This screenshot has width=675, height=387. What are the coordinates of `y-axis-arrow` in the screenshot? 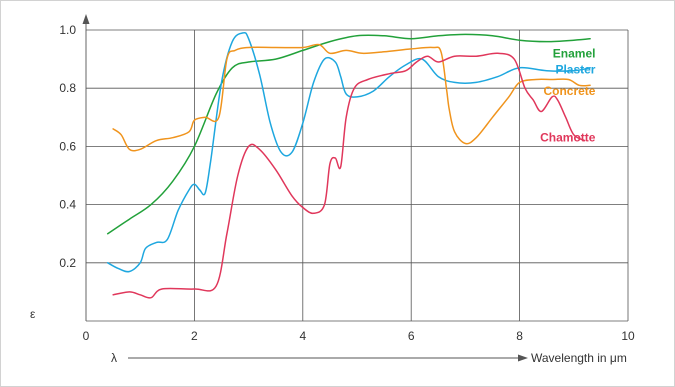 It's located at (86, 19).